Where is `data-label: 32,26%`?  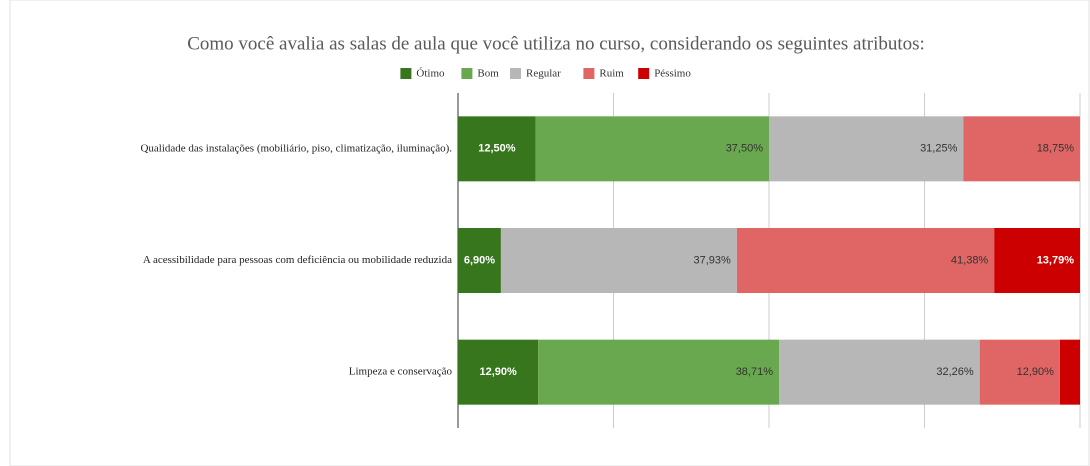 data-label: 32,26% is located at coordinates (955, 372).